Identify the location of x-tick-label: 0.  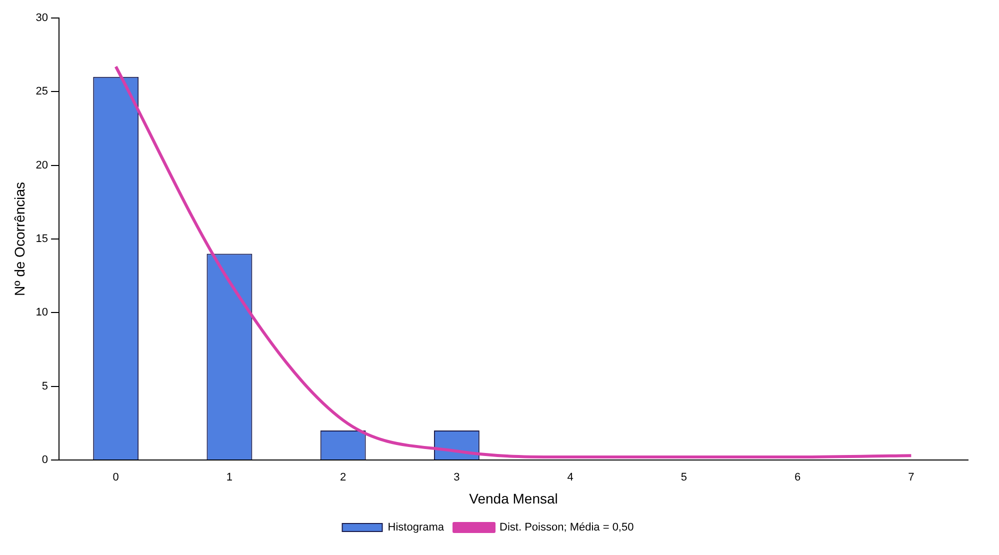
(115, 478).